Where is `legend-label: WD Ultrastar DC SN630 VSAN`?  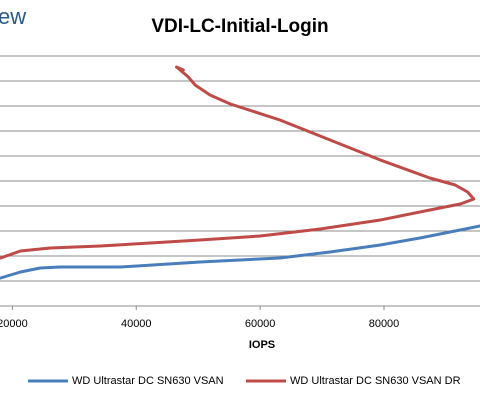
legend-label: WD Ultrastar DC SN630 VSAN is located at coordinates (148, 381).